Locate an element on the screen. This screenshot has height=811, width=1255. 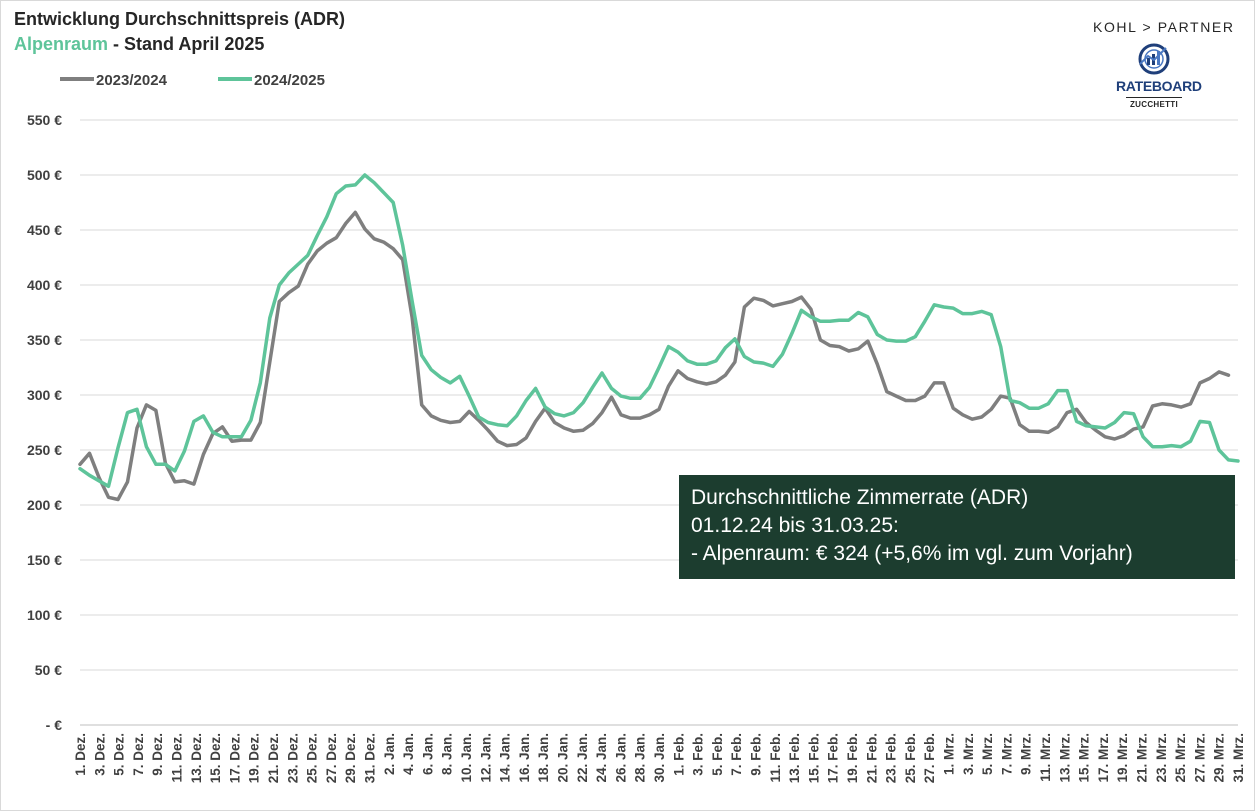
x-tick-label: 20. Jan. is located at coordinates (563, 758).